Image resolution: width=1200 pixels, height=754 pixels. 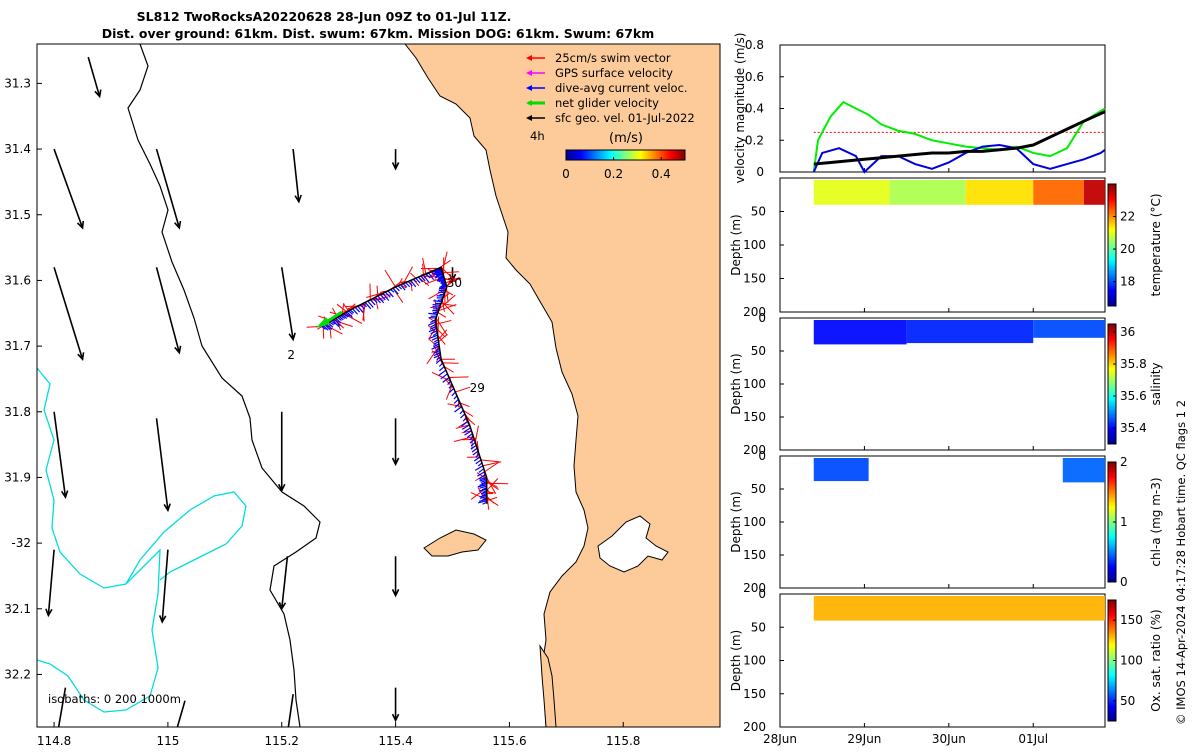 I want to click on colorbar-tick-label: 50, so click(x=1127, y=701).